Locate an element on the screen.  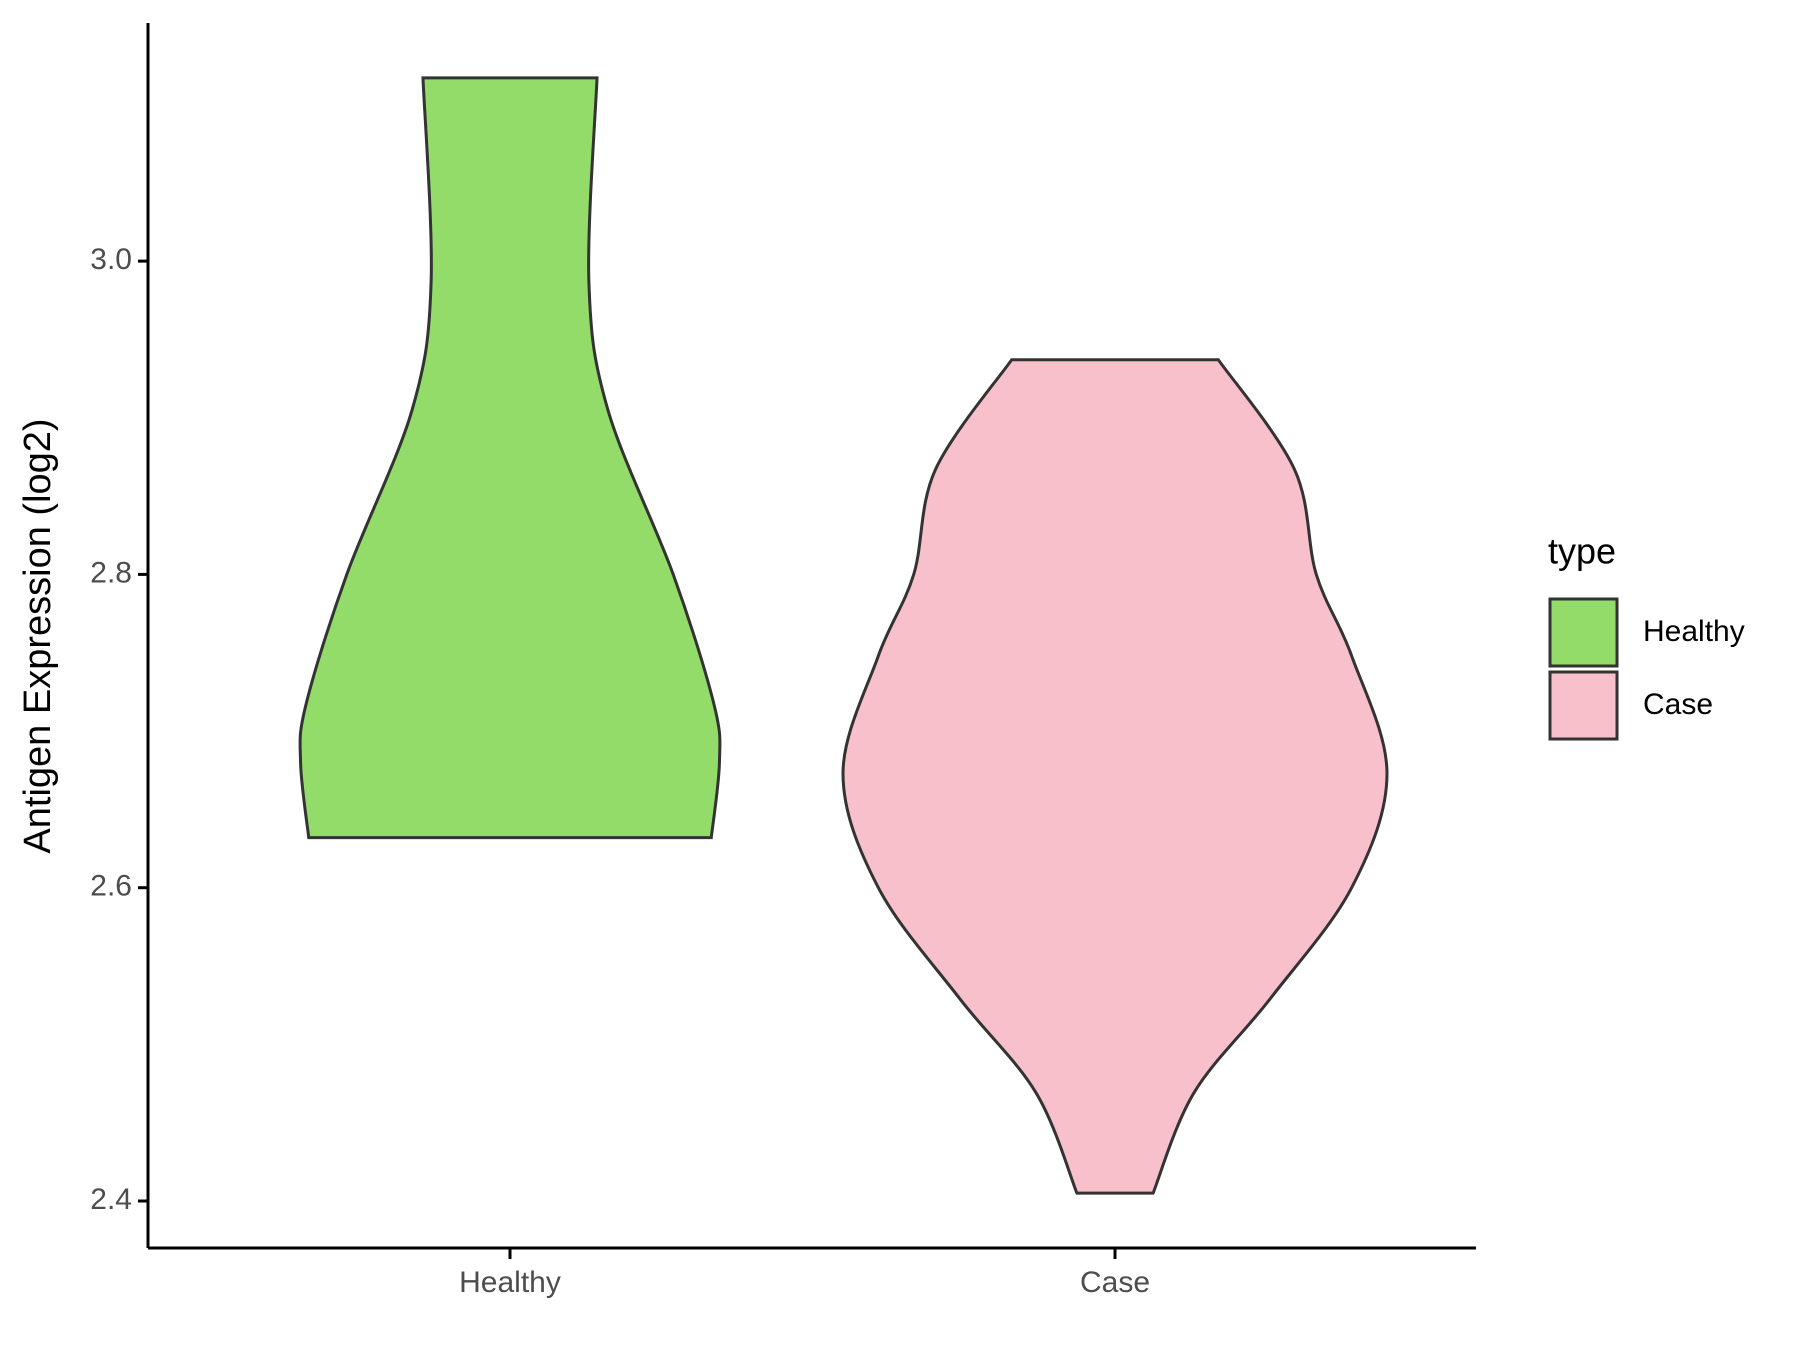
x-tick-label: Case is located at coordinates (1115, 1282).